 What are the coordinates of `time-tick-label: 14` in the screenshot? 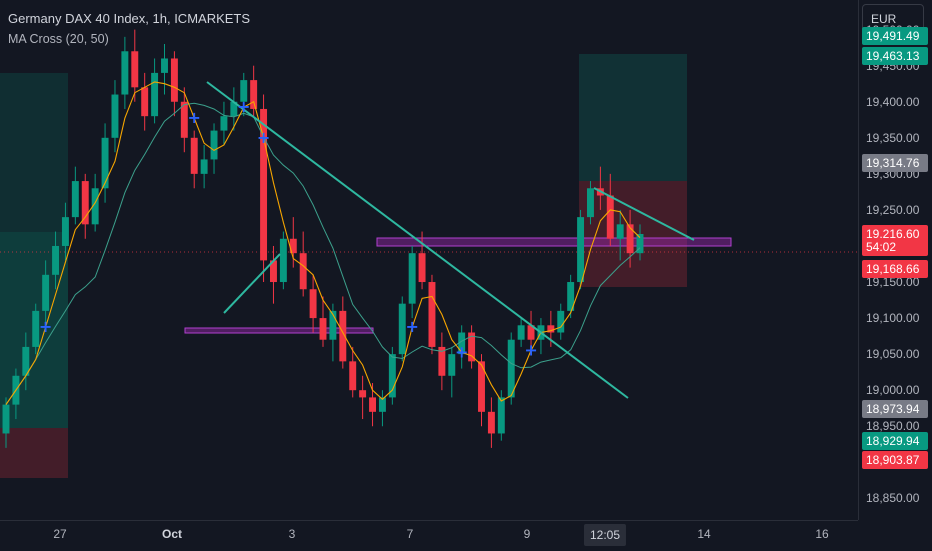 It's located at (704, 534).